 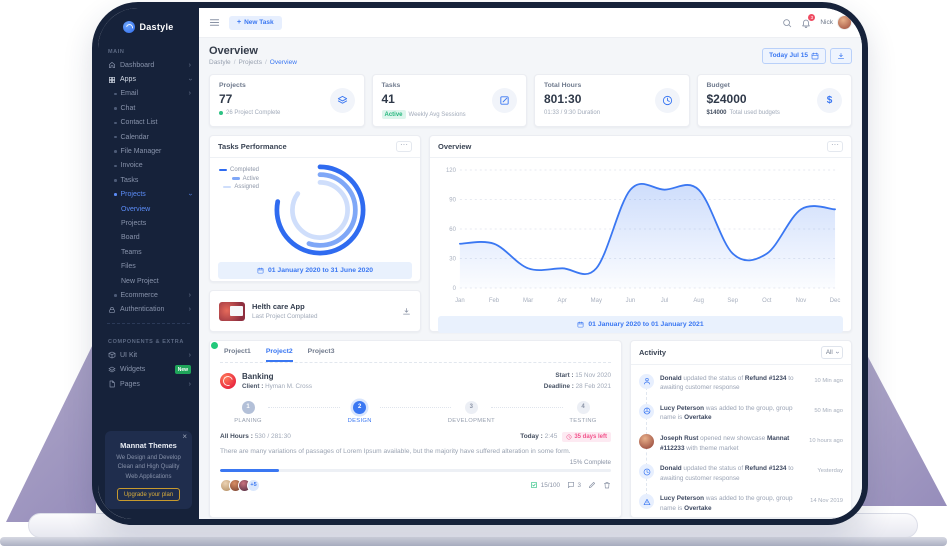 What do you see at coordinates (826, 22) in the screenshot?
I see `user-name: Nick` at bounding box center [826, 22].